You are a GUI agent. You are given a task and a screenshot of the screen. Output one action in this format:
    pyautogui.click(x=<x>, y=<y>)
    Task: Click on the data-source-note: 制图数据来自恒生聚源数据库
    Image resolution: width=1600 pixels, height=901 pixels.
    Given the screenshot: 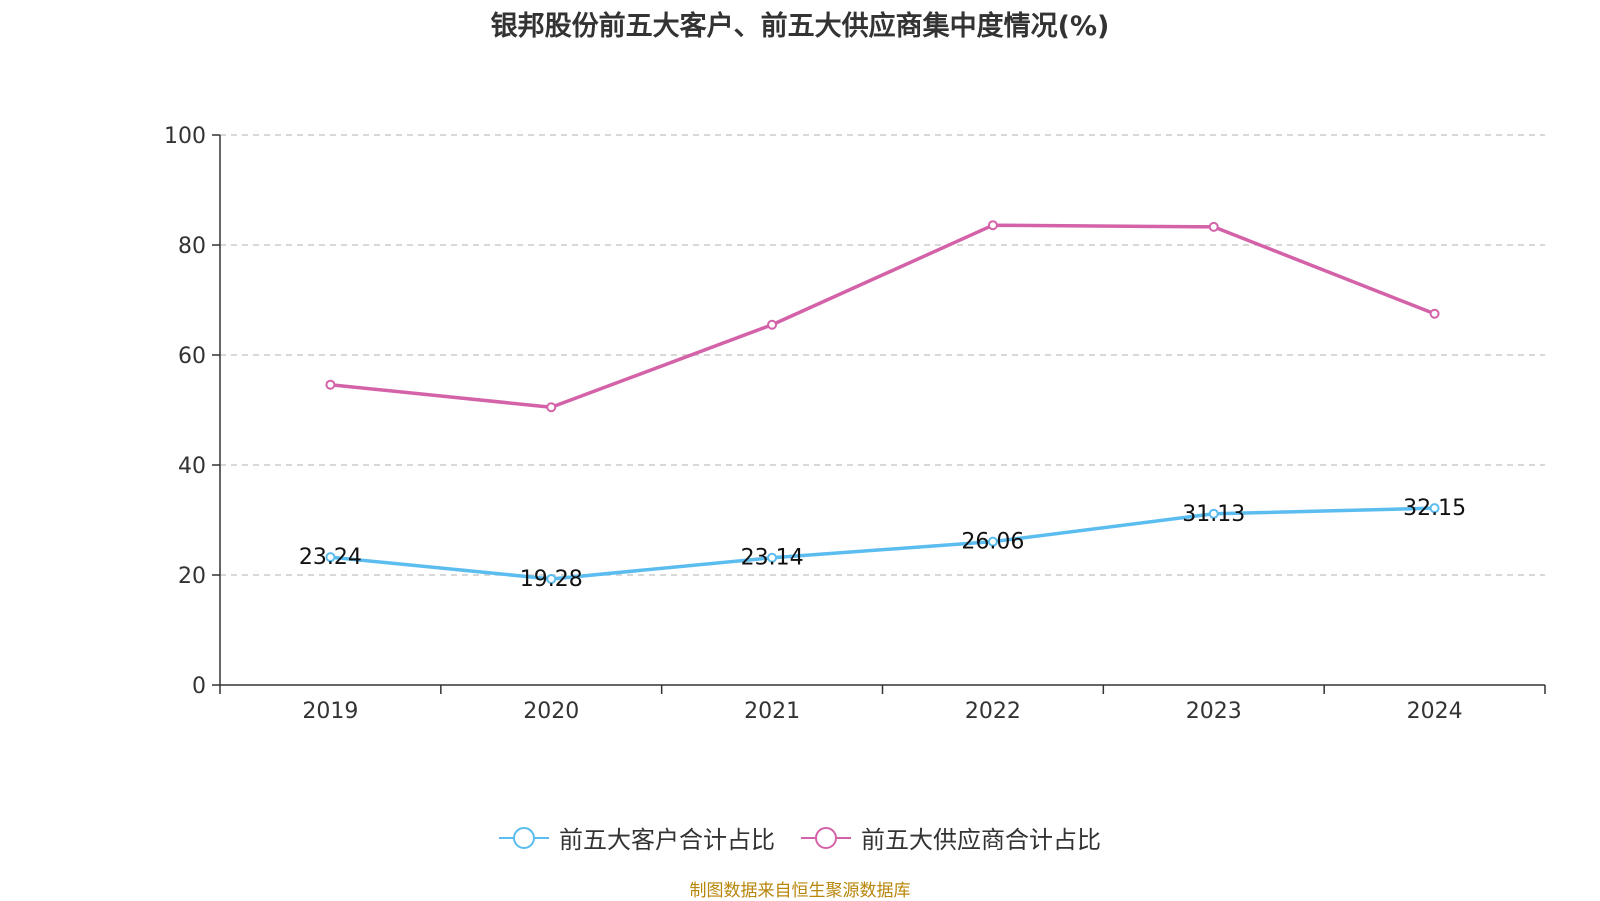 What is the action you would take?
    pyautogui.click(x=800, y=891)
    